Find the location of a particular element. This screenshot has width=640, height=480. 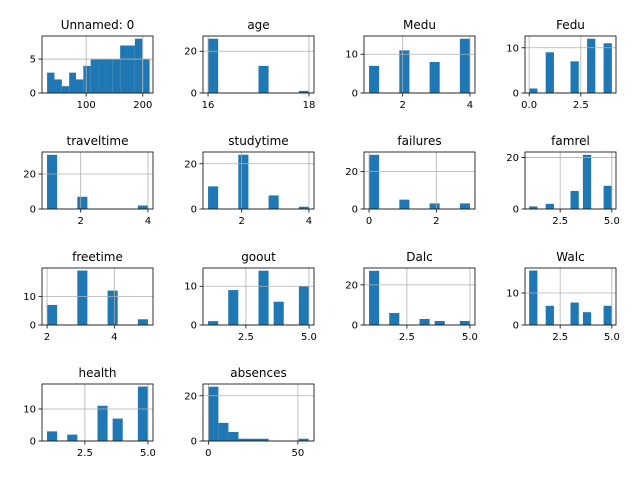

subplot-goout: goout 2.5 5.0 0 10 is located at coordinates (250, 296).